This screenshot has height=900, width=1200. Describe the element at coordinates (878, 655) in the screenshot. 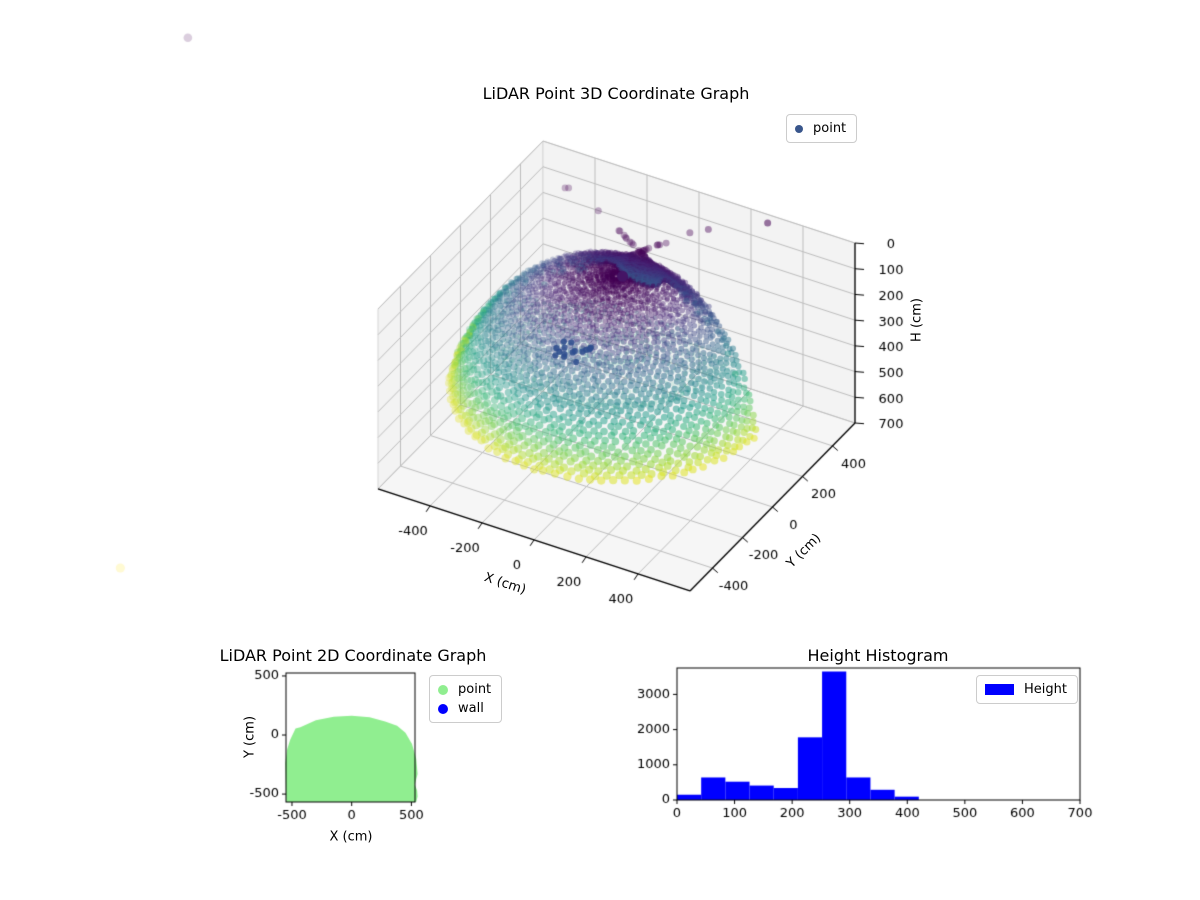

I see `histogram-title: Height Histogram` at that location.